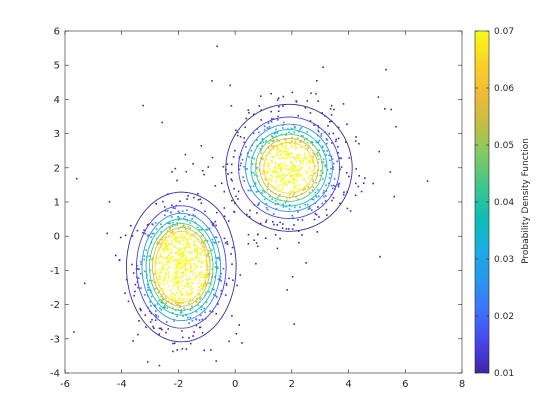 This screenshot has height=420, width=560. What do you see at coordinates (494, 203) in the screenshot?
I see `colorbar: 0.01 0.02 0.03 0.04 0.05 0.06 0.07` at bounding box center [494, 203].